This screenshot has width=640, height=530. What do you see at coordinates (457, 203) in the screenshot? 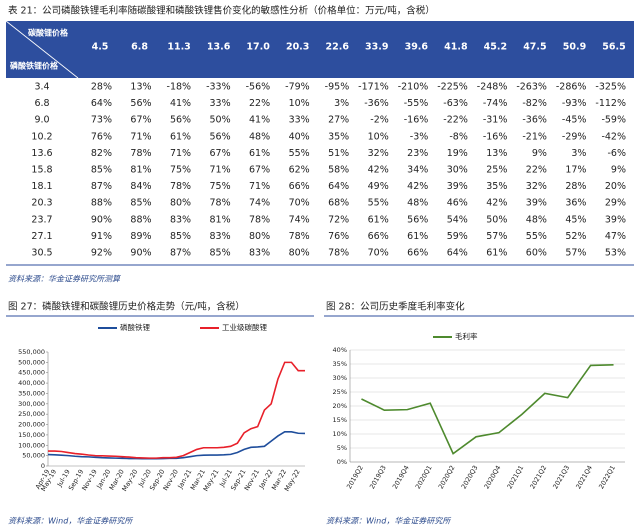
I see `cell: 46%` at bounding box center [457, 203].